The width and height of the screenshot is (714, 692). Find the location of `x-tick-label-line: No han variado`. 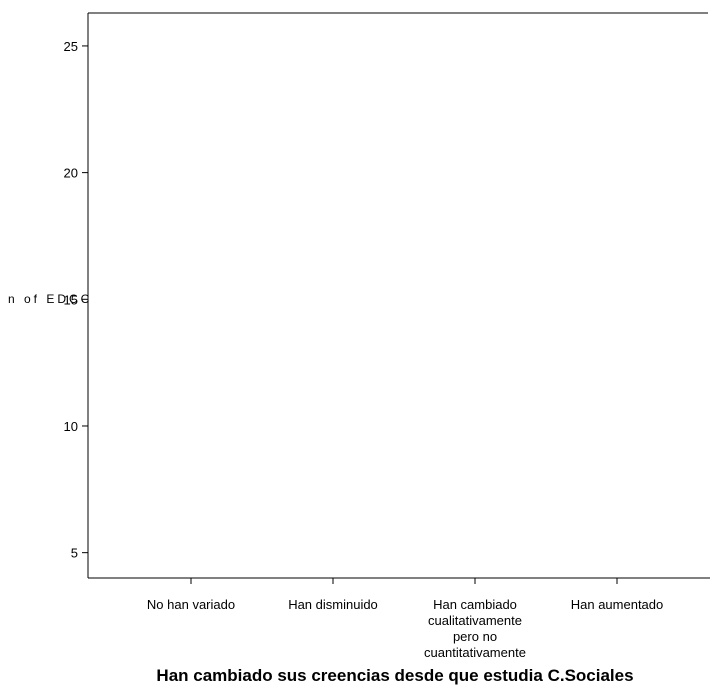

x-tick-label-line: No han variado is located at coordinates (191, 604).